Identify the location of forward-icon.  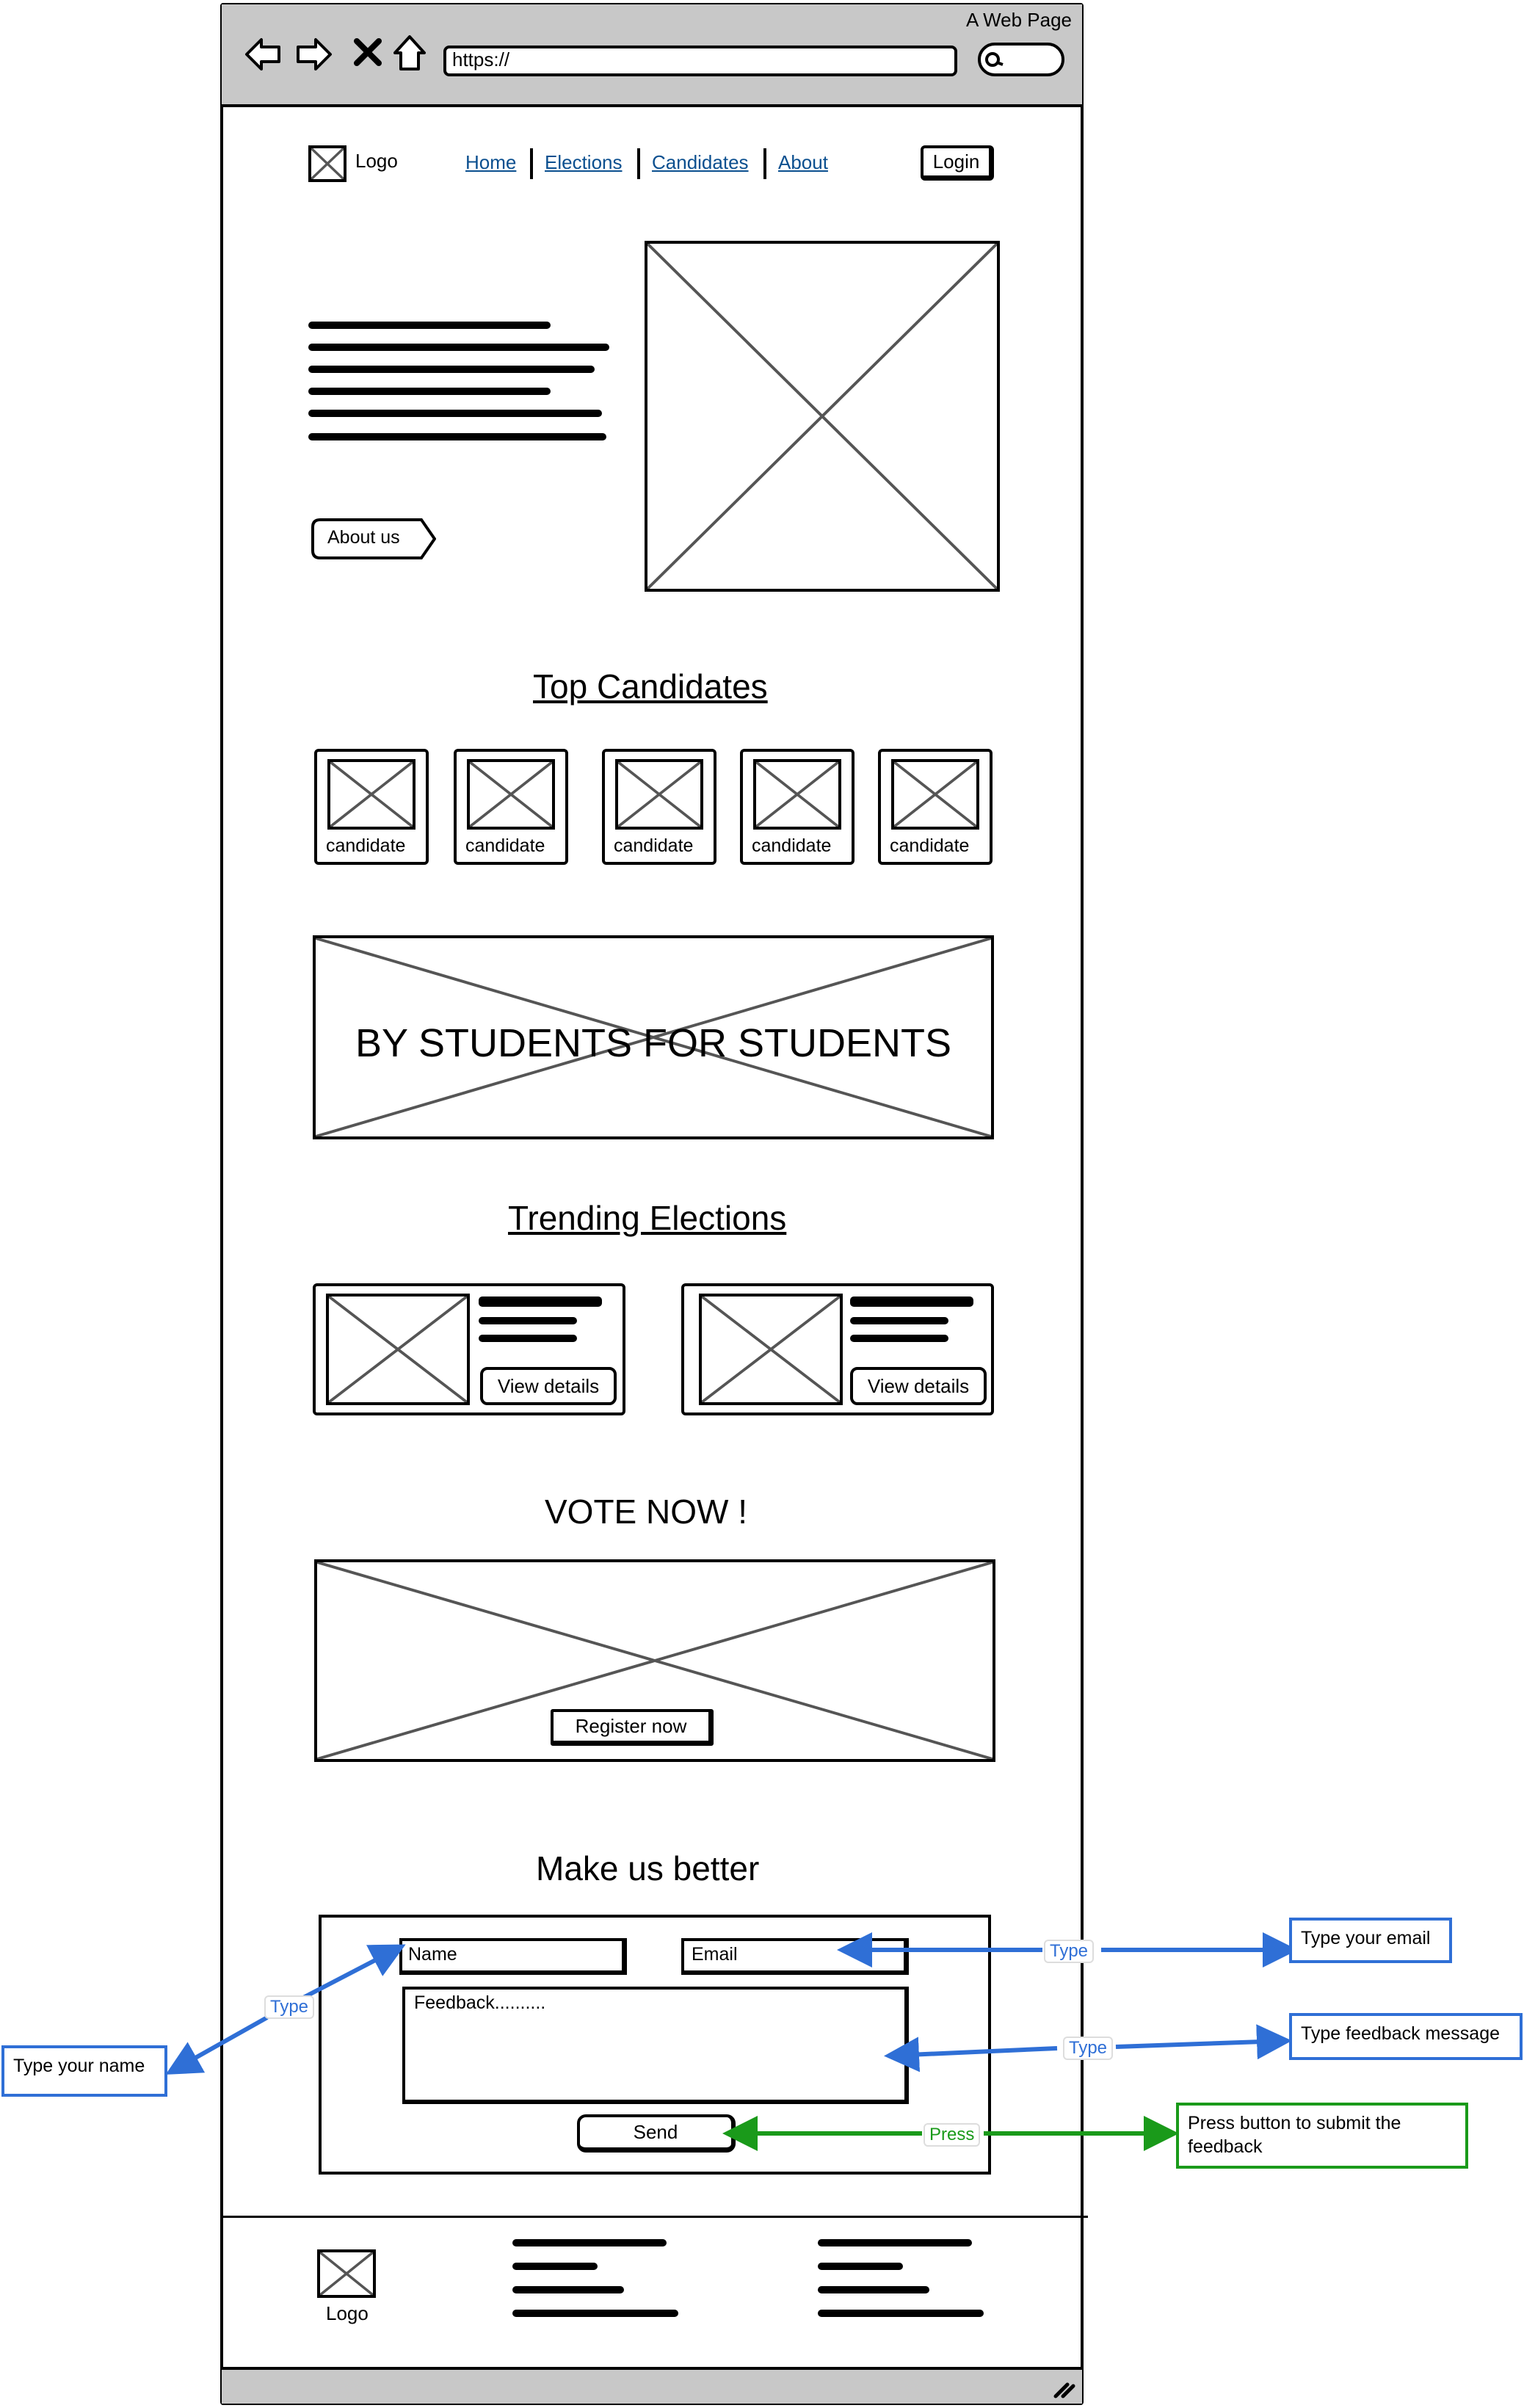
(314, 54).